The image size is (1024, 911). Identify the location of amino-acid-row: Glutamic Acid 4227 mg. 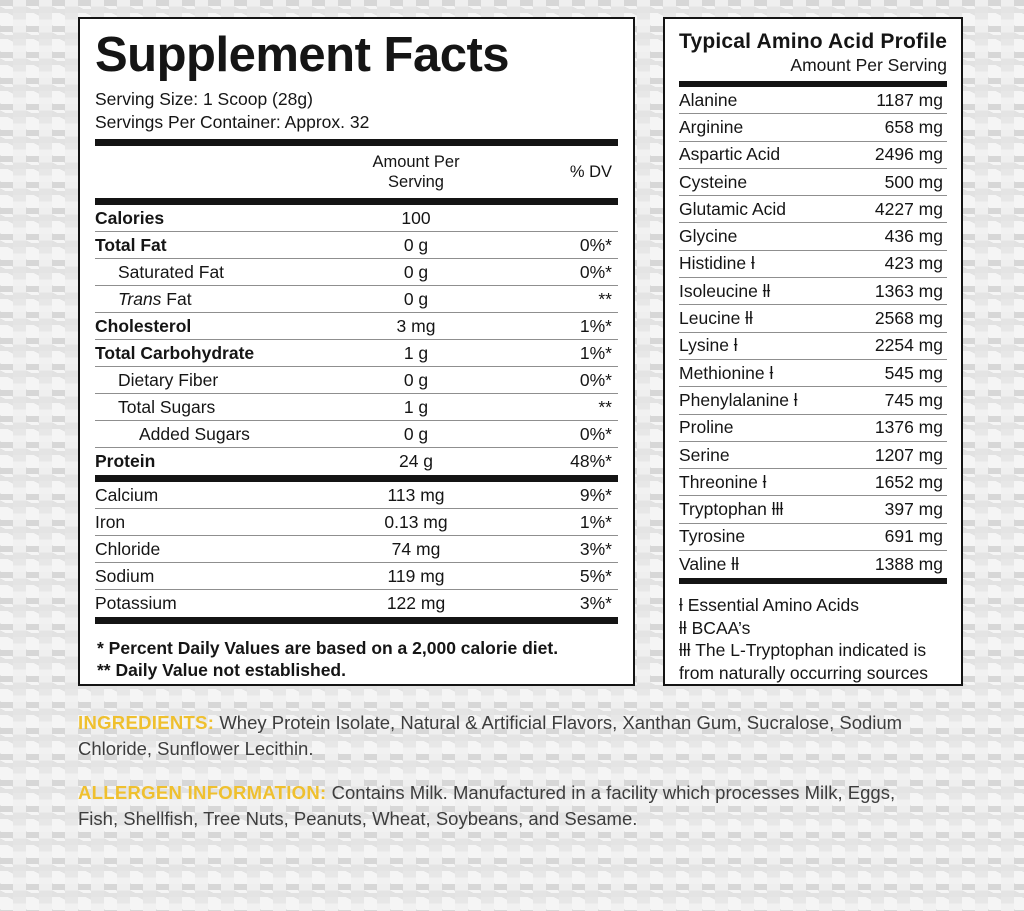
(813, 210).